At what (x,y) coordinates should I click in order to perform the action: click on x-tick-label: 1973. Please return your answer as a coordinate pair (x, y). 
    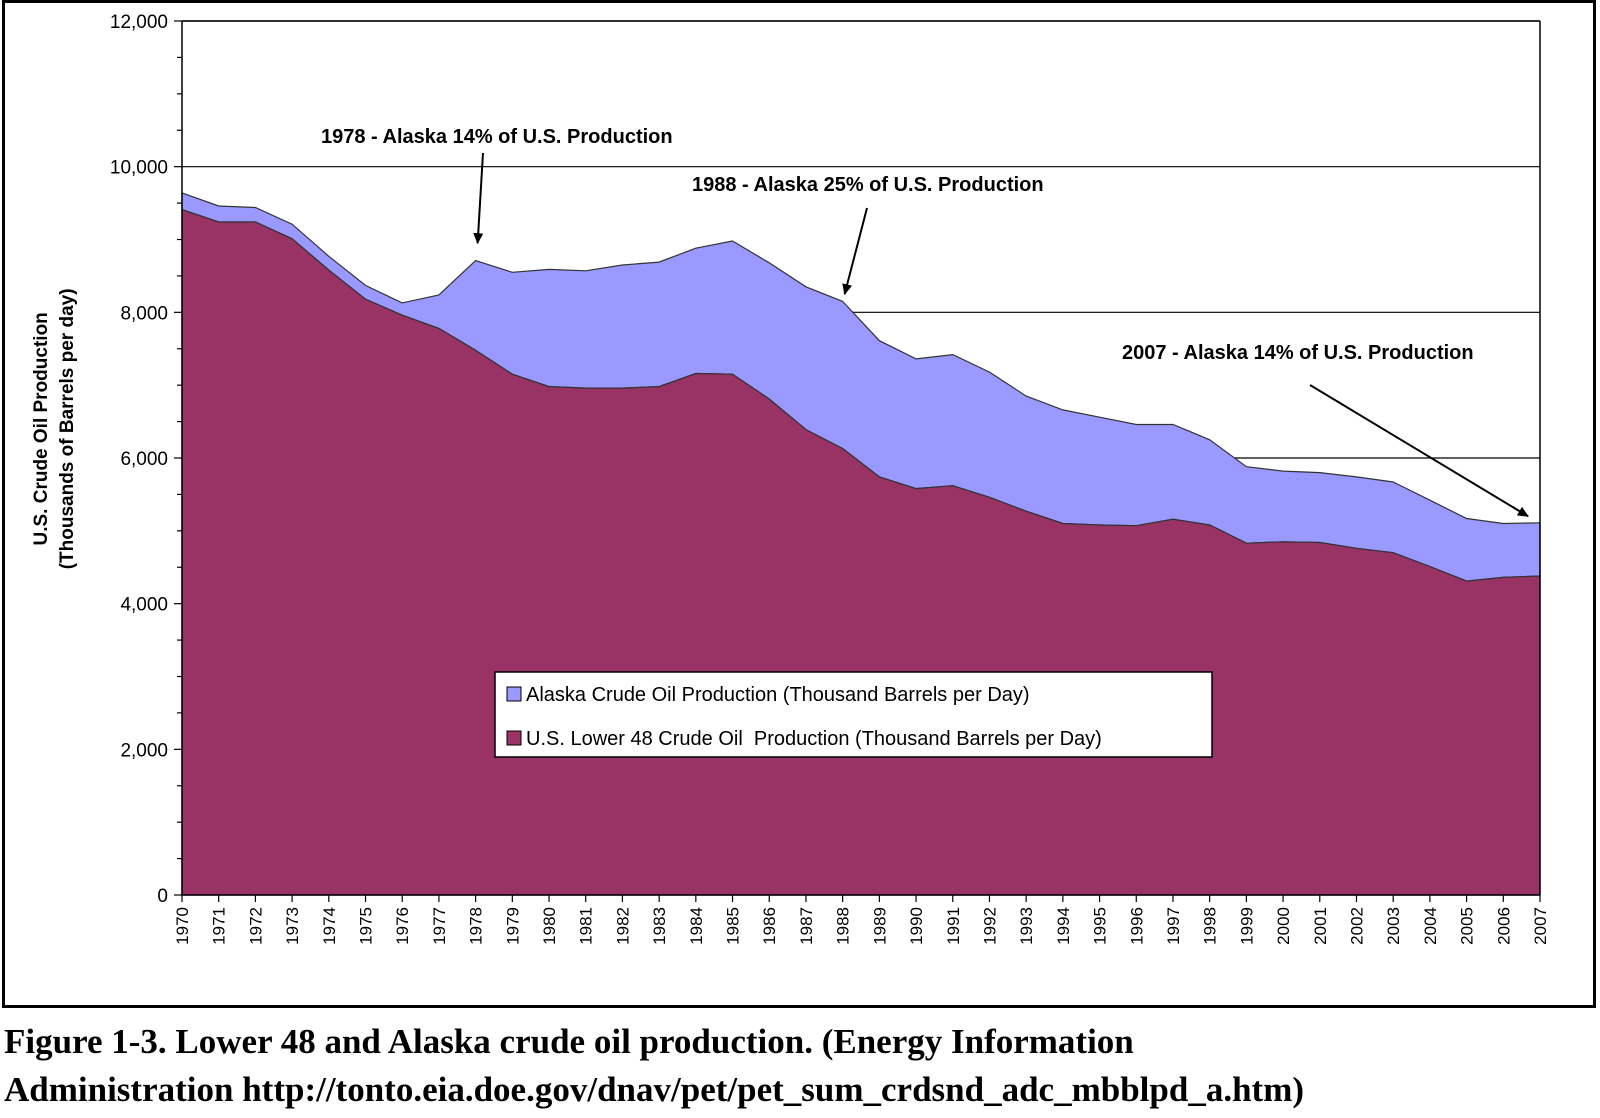
    Looking at the image, I should click on (292, 926).